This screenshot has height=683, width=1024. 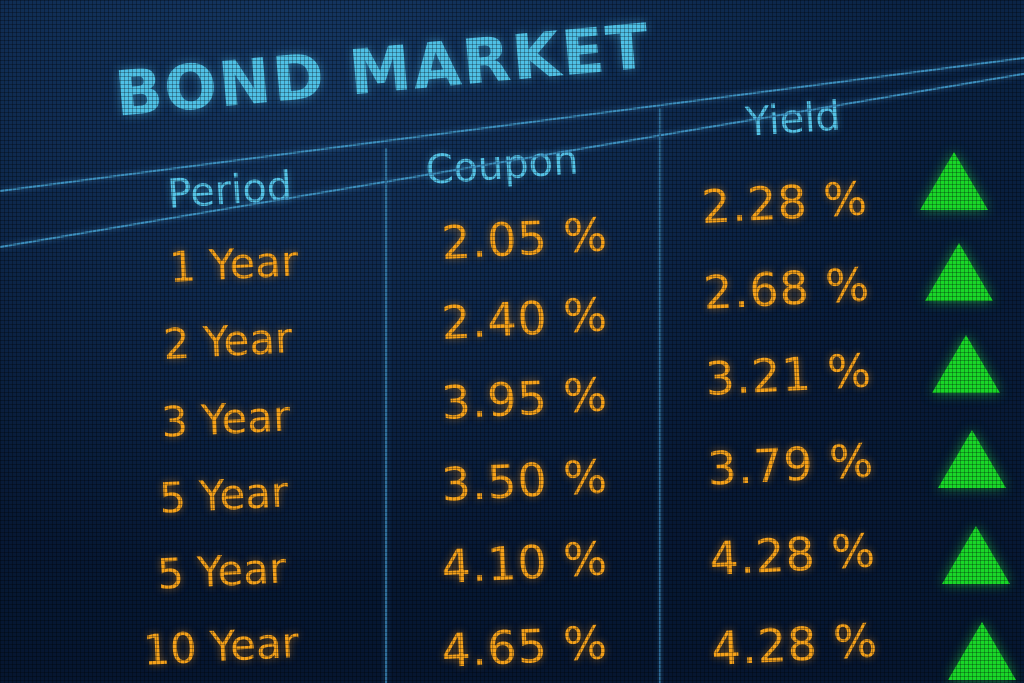 I want to click on row-1-yield: 2.28 %, so click(x=785, y=202).